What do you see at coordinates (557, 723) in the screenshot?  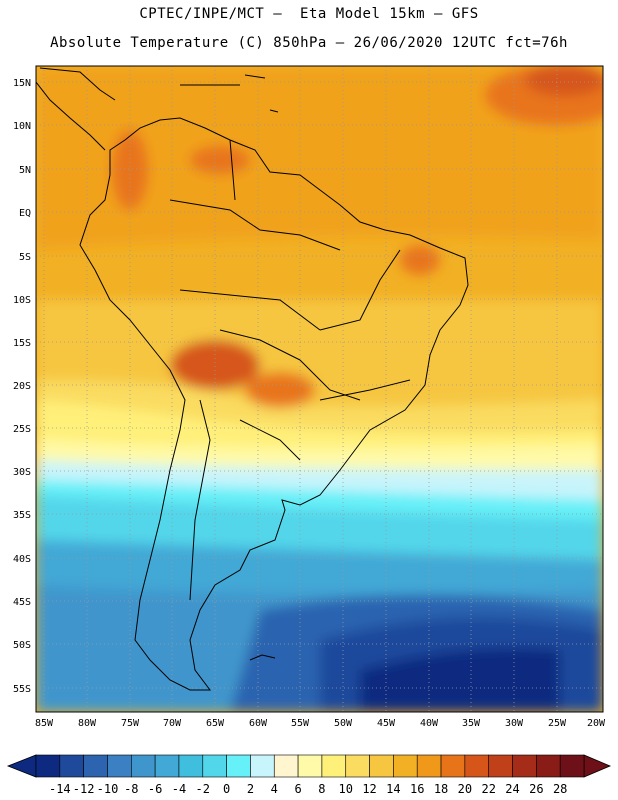 I see `lon-label: 25W` at bounding box center [557, 723].